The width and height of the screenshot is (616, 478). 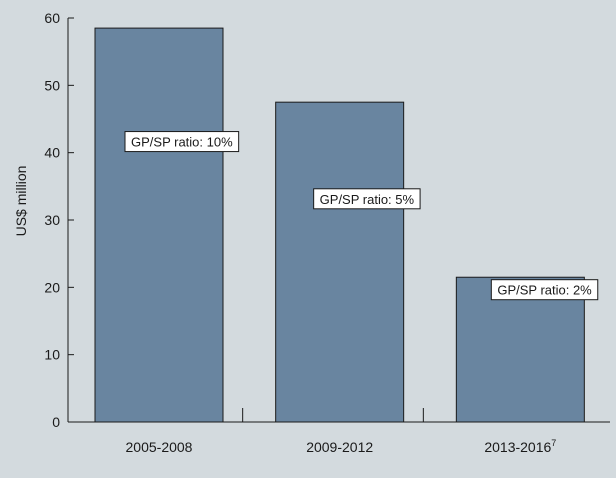 What do you see at coordinates (21, 201) in the screenshot?
I see `y-axis-title: US$ million` at bounding box center [21, 201].